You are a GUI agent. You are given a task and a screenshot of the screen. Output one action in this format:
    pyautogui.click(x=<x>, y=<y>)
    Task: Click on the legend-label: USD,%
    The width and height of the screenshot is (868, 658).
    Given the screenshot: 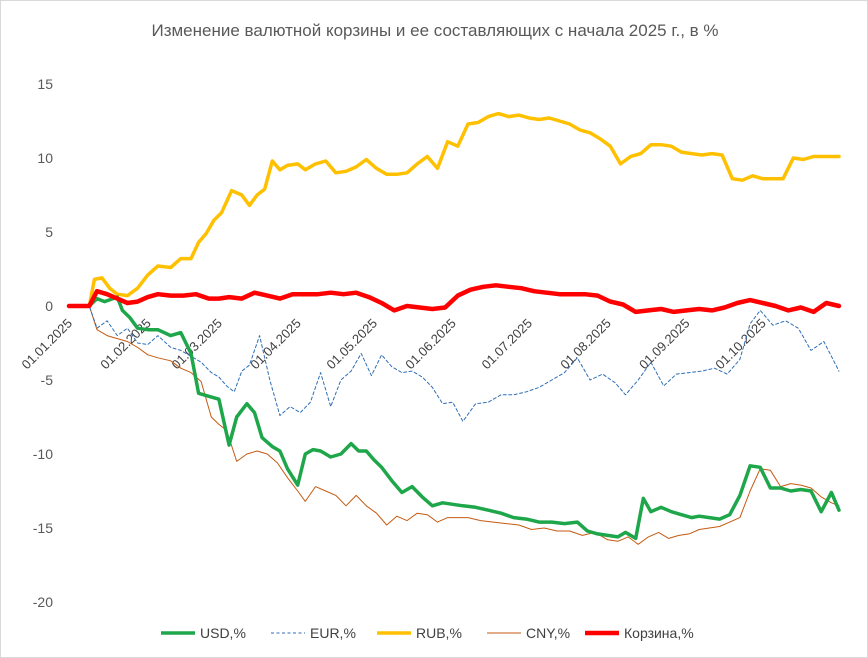 What is the action you would take?
    pyautogui.click(x=223, y=633)
    